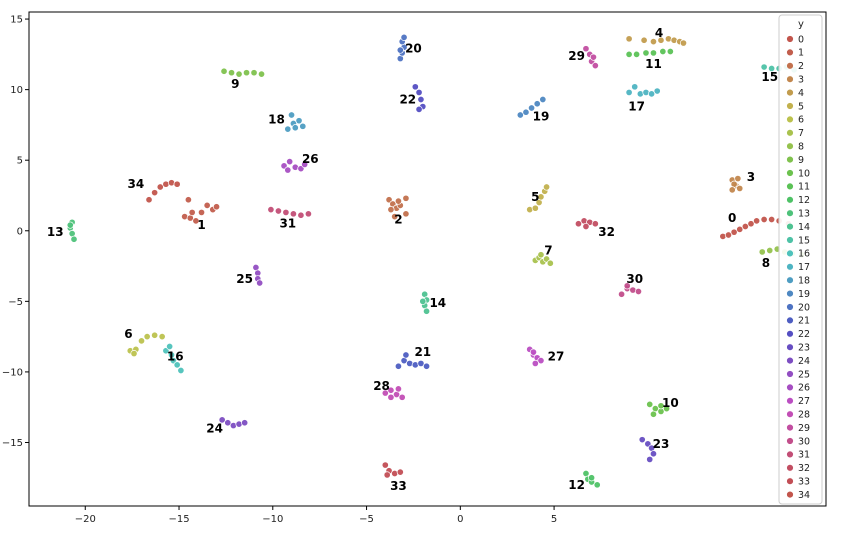 The width and height of the screenshot is (867, 539). I want to click on legend-entry: 5, so click(801, 106).